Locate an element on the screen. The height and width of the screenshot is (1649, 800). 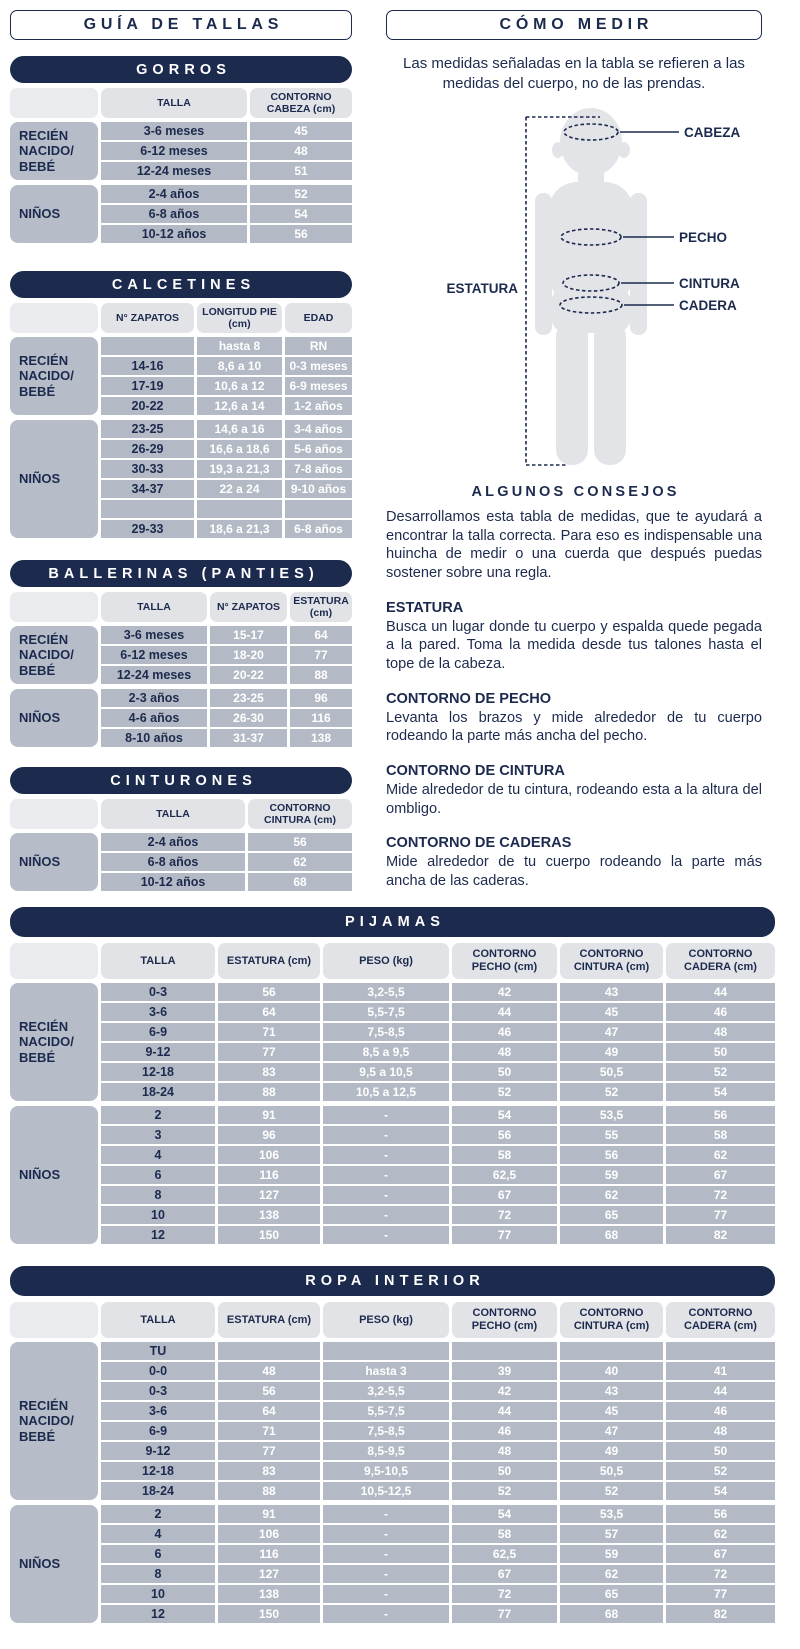
cell: 19,3 a 21,3 is located at coordinates (239, 469).